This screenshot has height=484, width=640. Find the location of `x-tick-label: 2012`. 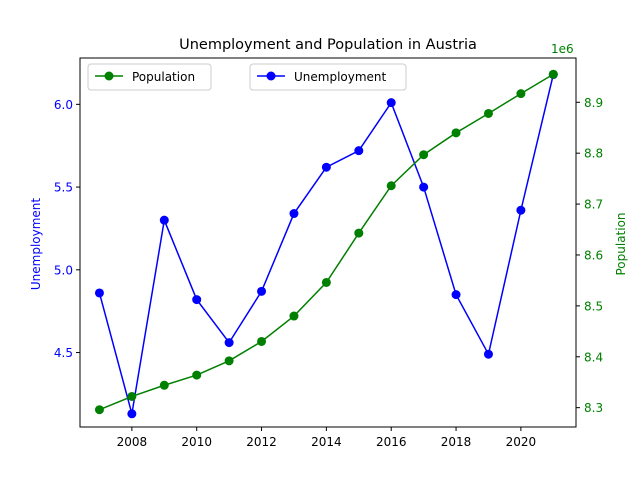

x-tick-label: 2012 is located at coordinates (261, 442).